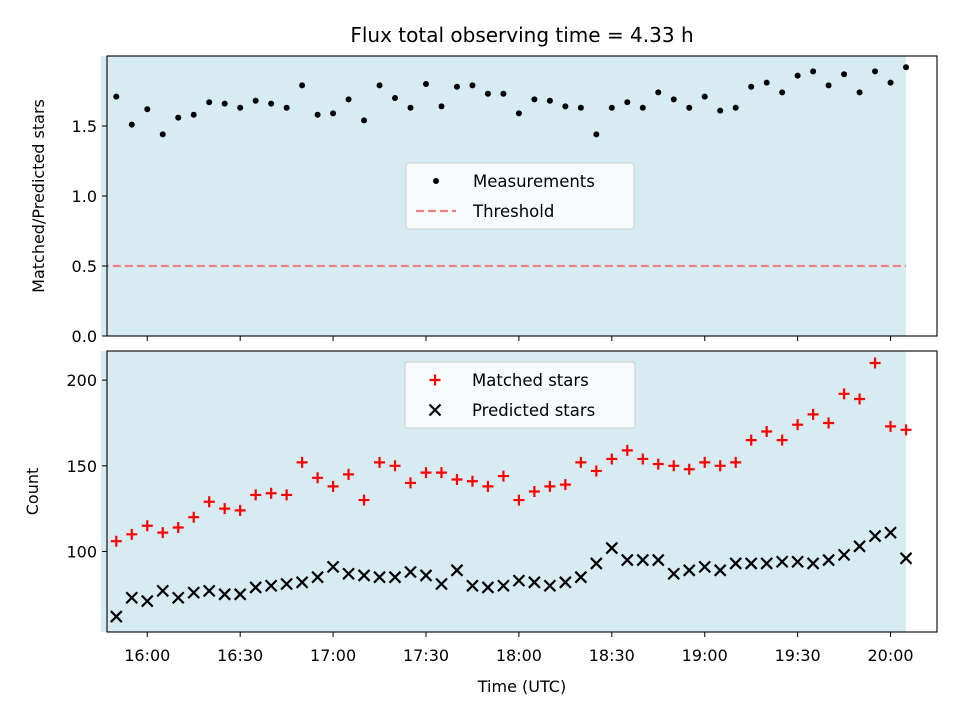 The width and height of the screenshot is (960, 720). I want to click on x-tick-label: 20:00, so click(890, 655).